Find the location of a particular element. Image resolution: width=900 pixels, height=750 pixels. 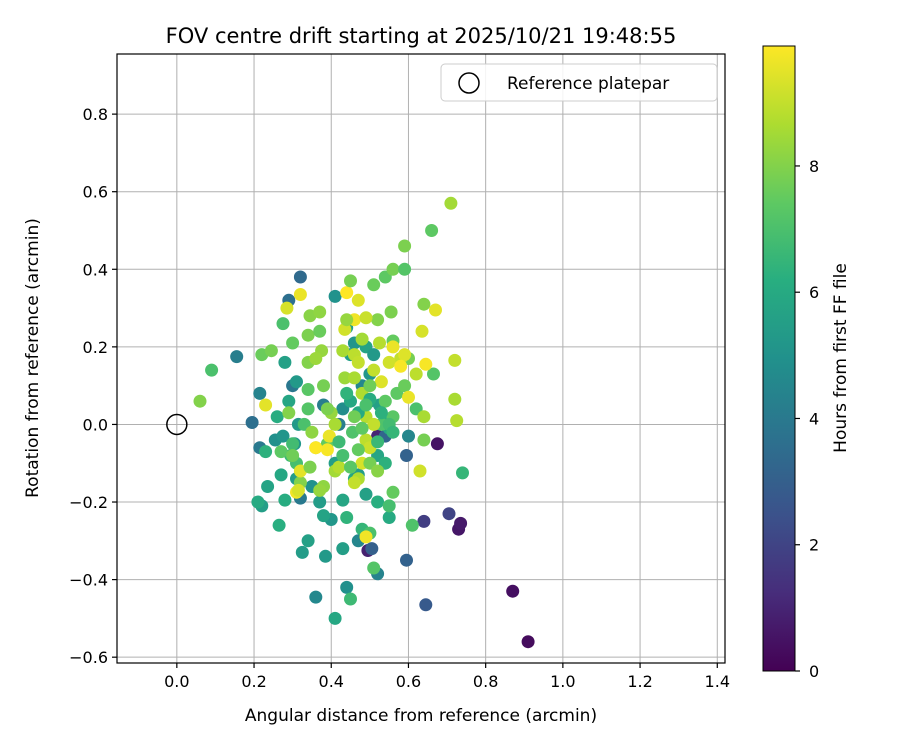

x-axis-ticks: 0.0 0.2 0.4 0.6 0.8 1.0 1.2 1.4 is located at coordinates (447, 677).